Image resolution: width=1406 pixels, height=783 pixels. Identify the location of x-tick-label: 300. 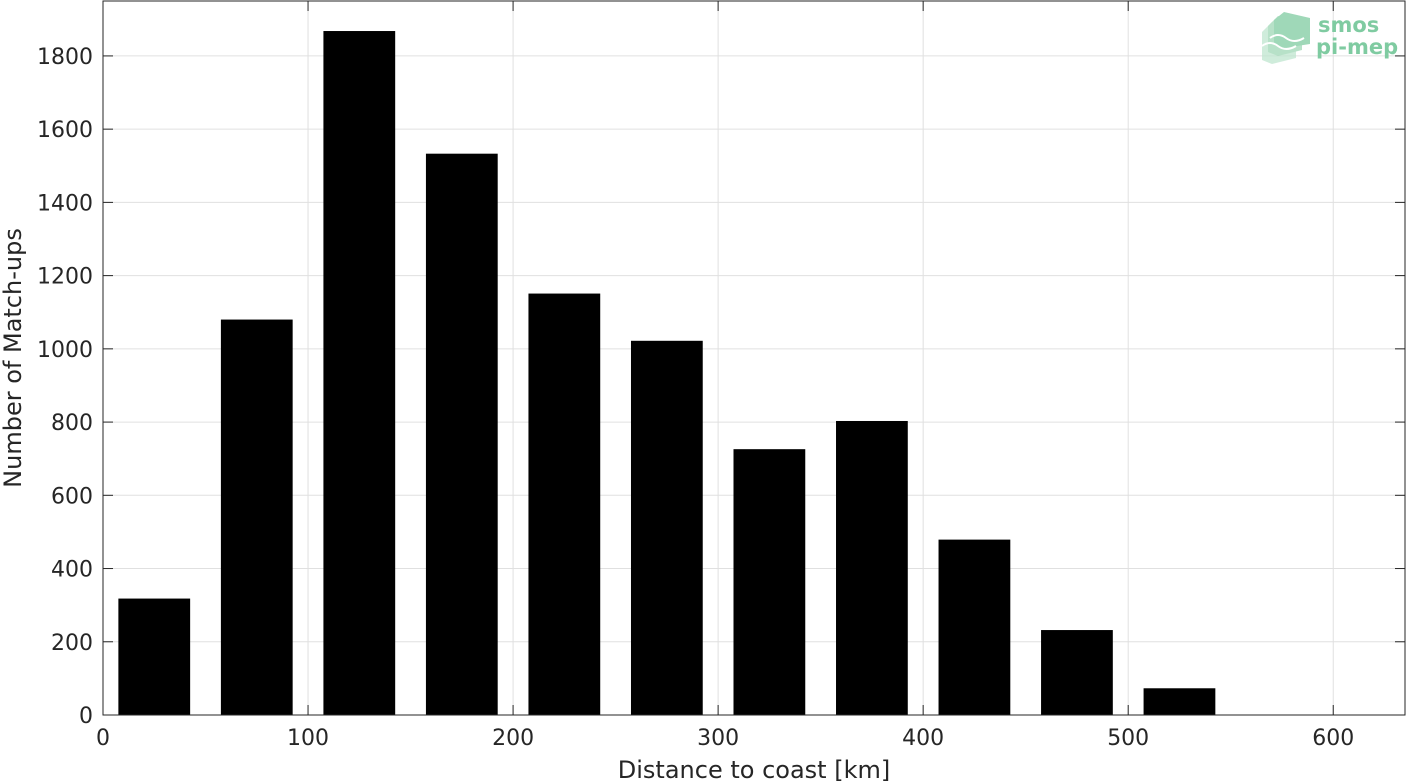
(718, 738).